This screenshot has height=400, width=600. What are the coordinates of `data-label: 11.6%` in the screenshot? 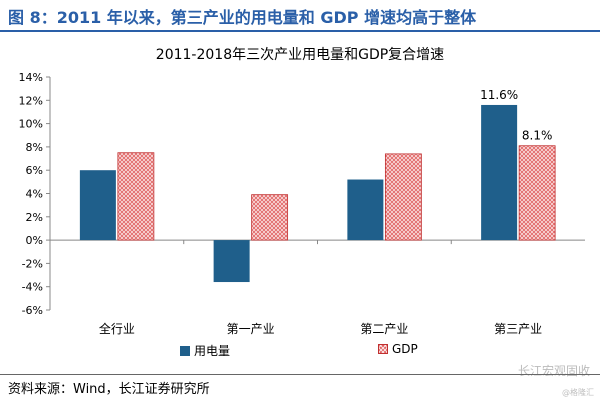 It's located at (499, 95).